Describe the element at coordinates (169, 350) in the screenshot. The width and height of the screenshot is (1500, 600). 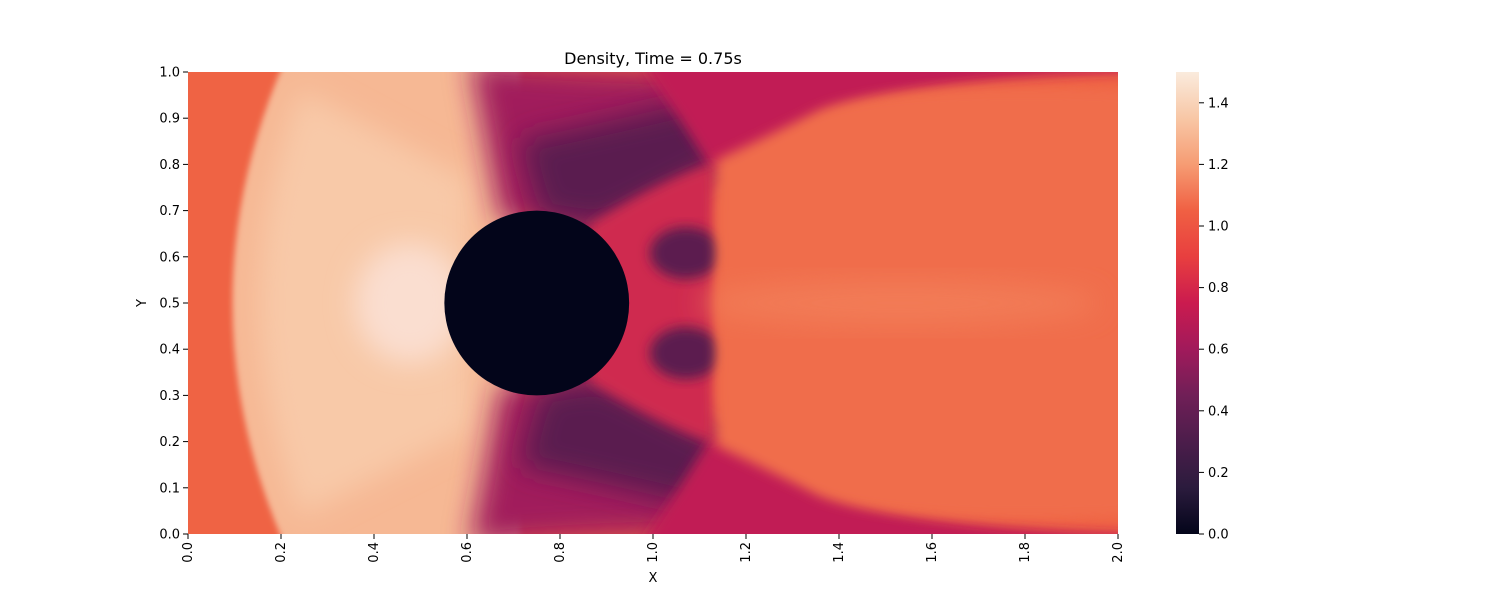
I see `y-tick-label: 0.4` at that location.